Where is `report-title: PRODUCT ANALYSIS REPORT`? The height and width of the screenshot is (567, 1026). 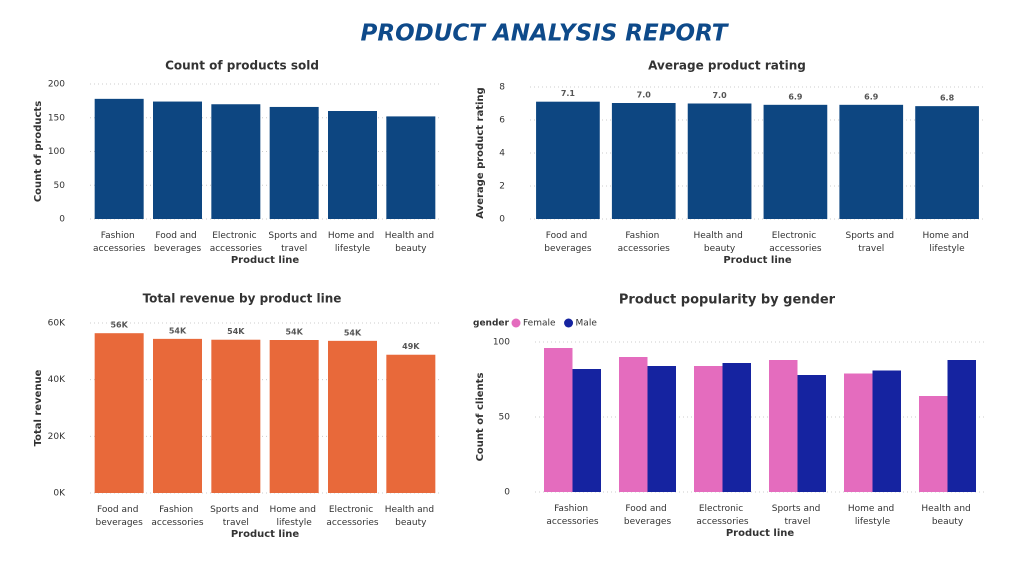 report-title: PRODUCT ANALYSIS REPORT is located at coordinates (545, 34).